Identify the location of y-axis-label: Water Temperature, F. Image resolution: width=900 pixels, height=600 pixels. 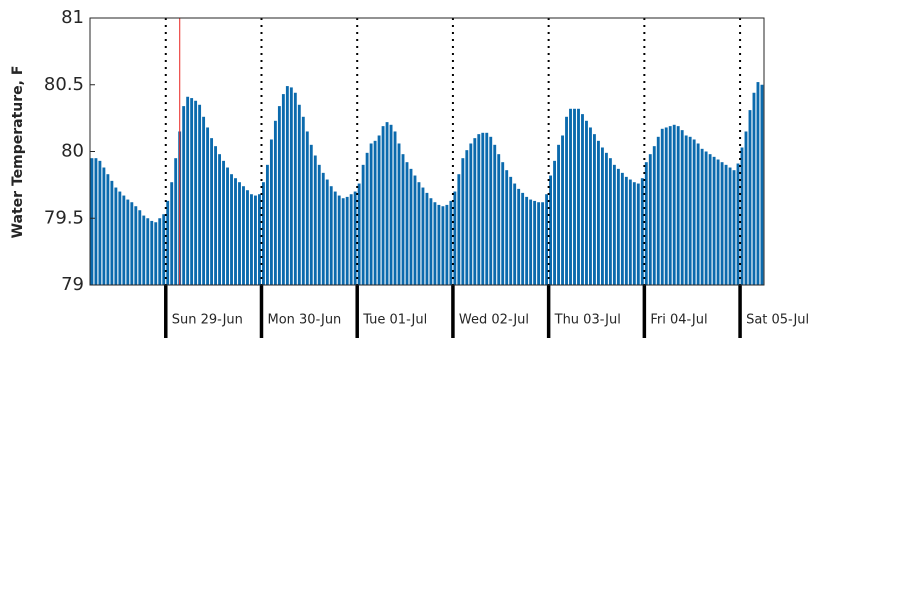
(18, 152).